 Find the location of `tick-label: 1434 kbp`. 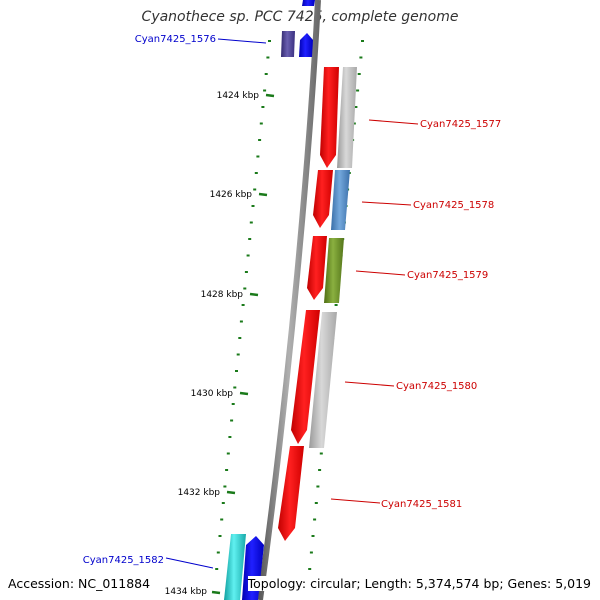

tick-label: 1434 kbp is located at coordinates (186, 592).